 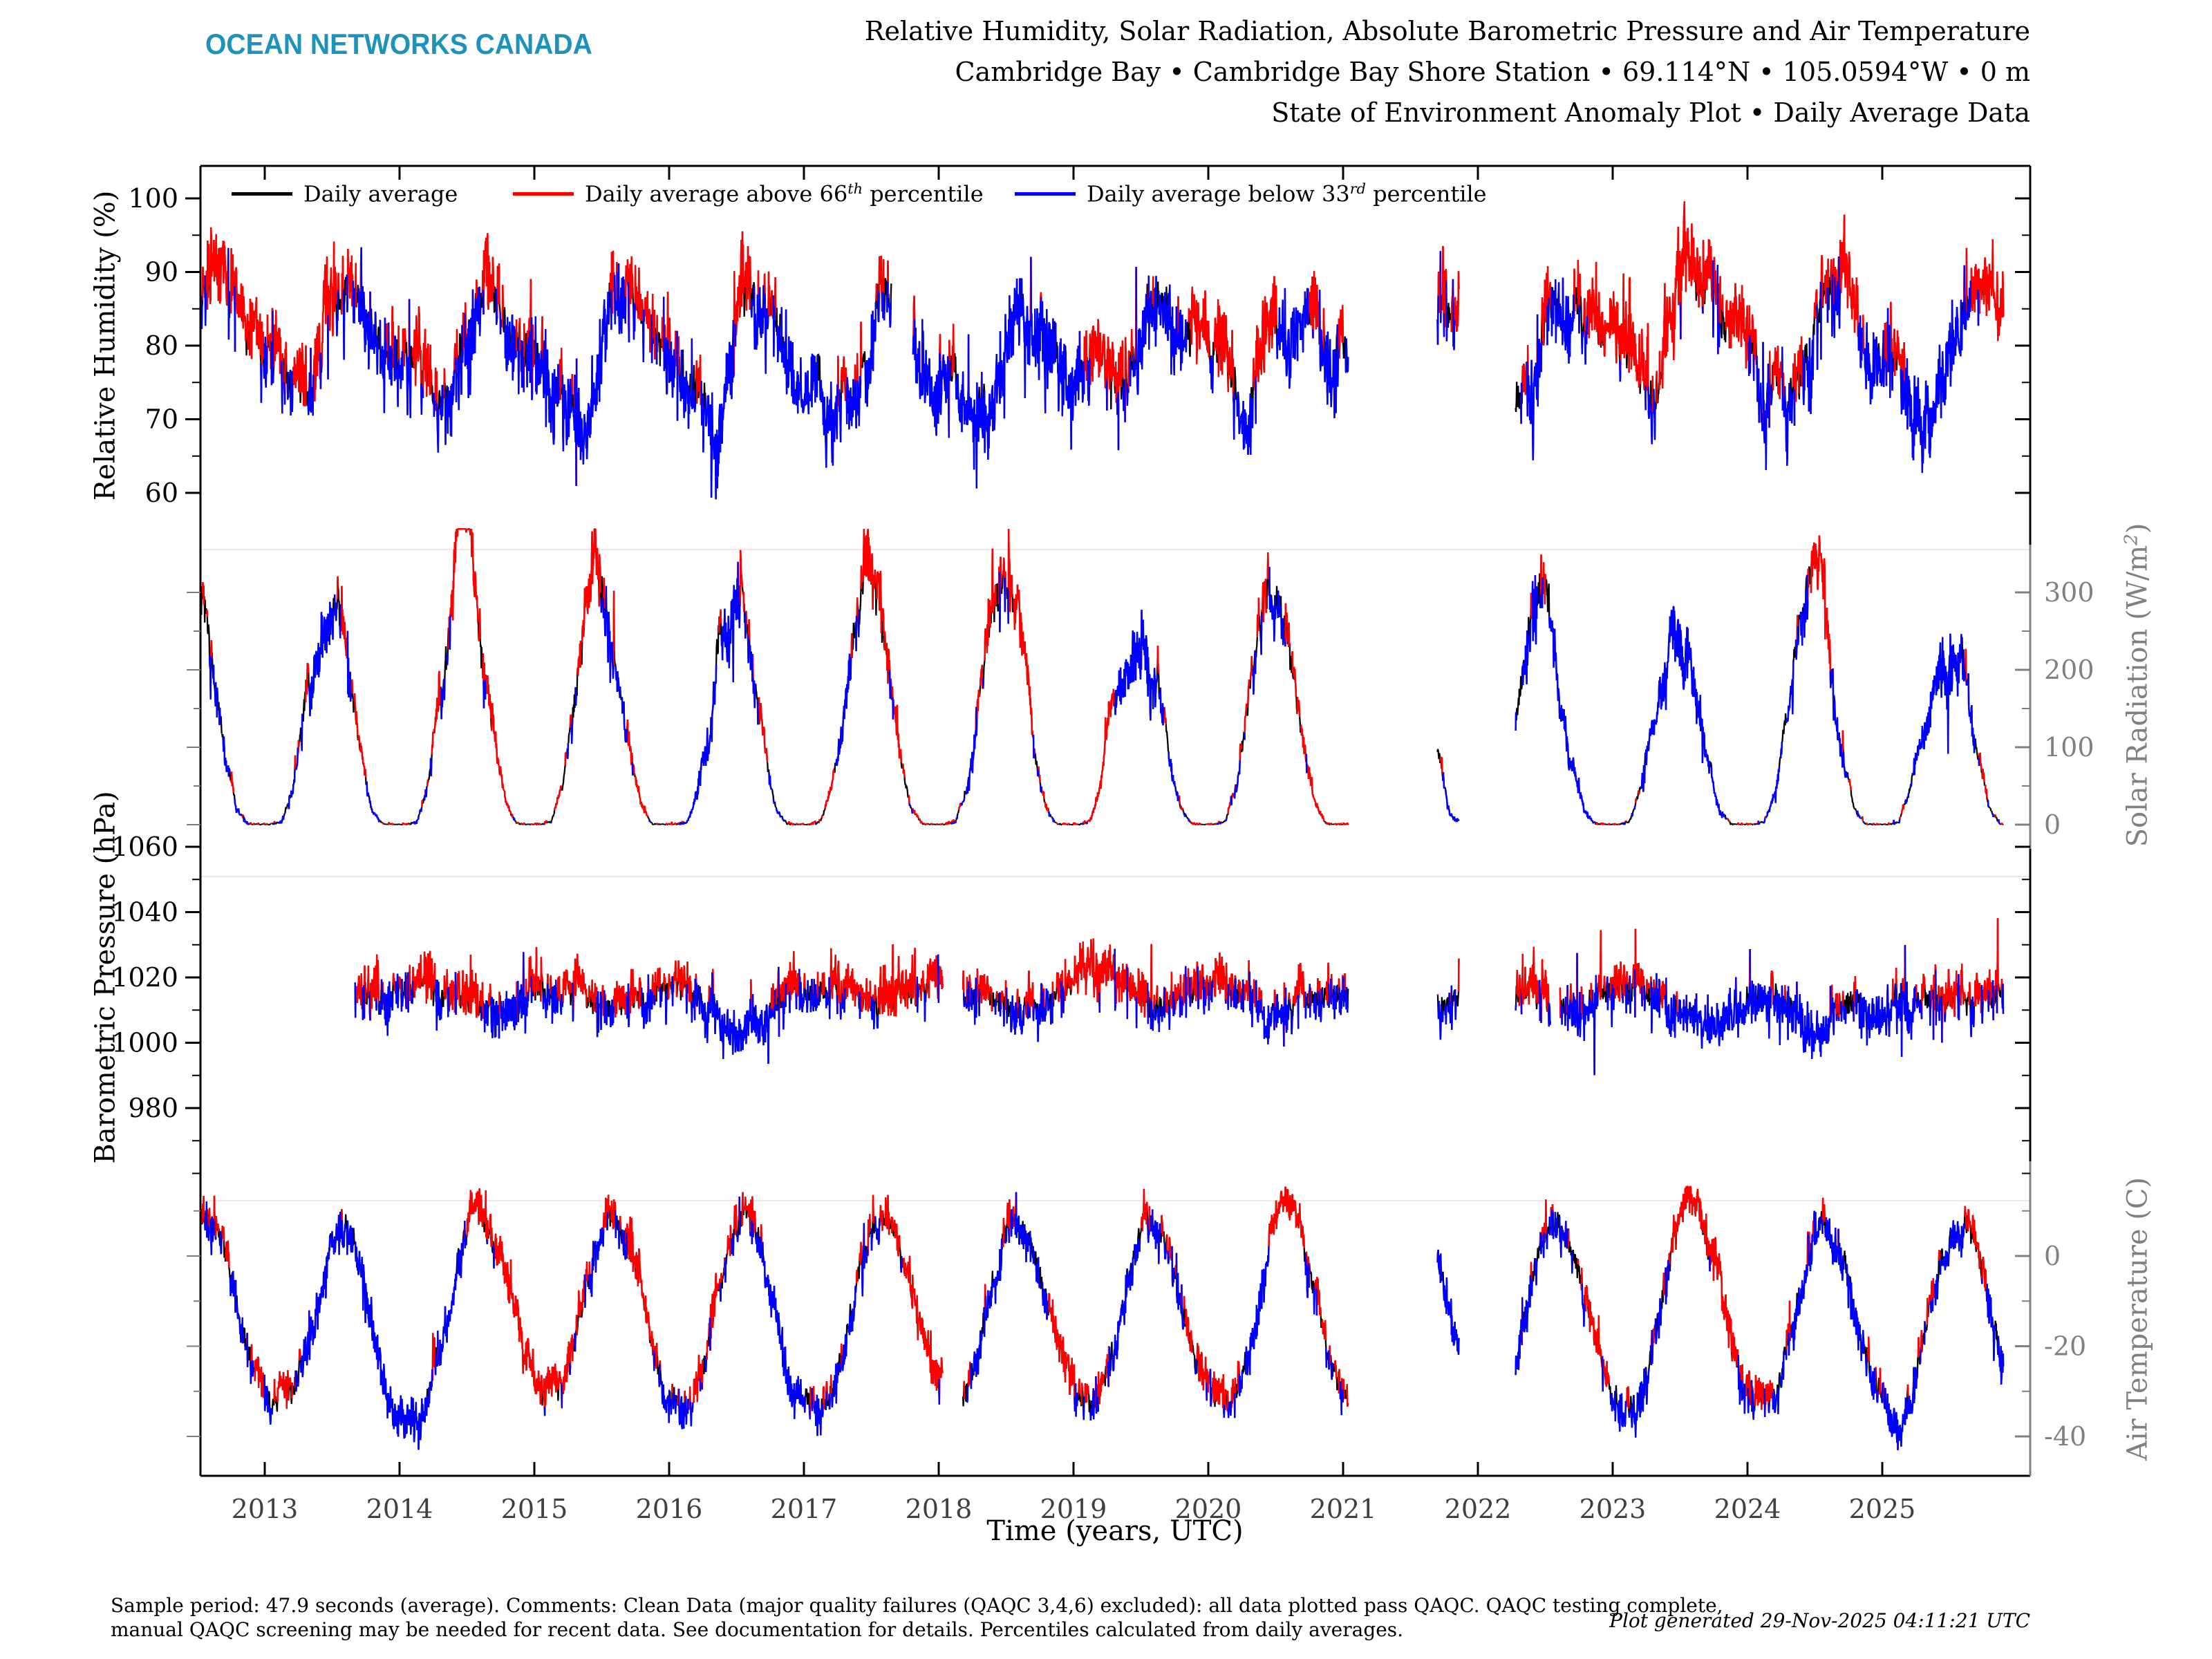 I want to click on y-tick-label-solar-radiation: 200, so click(x=2069, y=670).